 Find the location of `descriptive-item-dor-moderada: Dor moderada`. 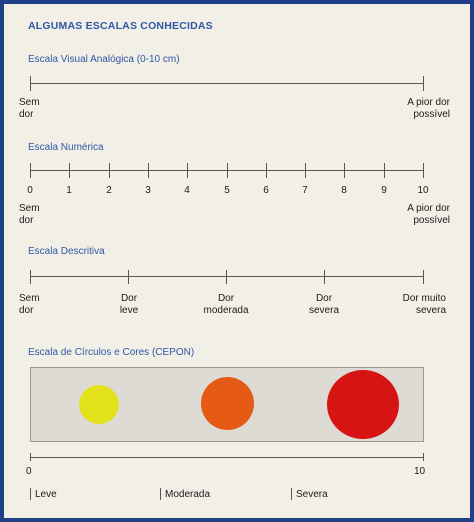

descriptive-item-dor-moderada: Dor moderada is located at coordinates (226, 304).